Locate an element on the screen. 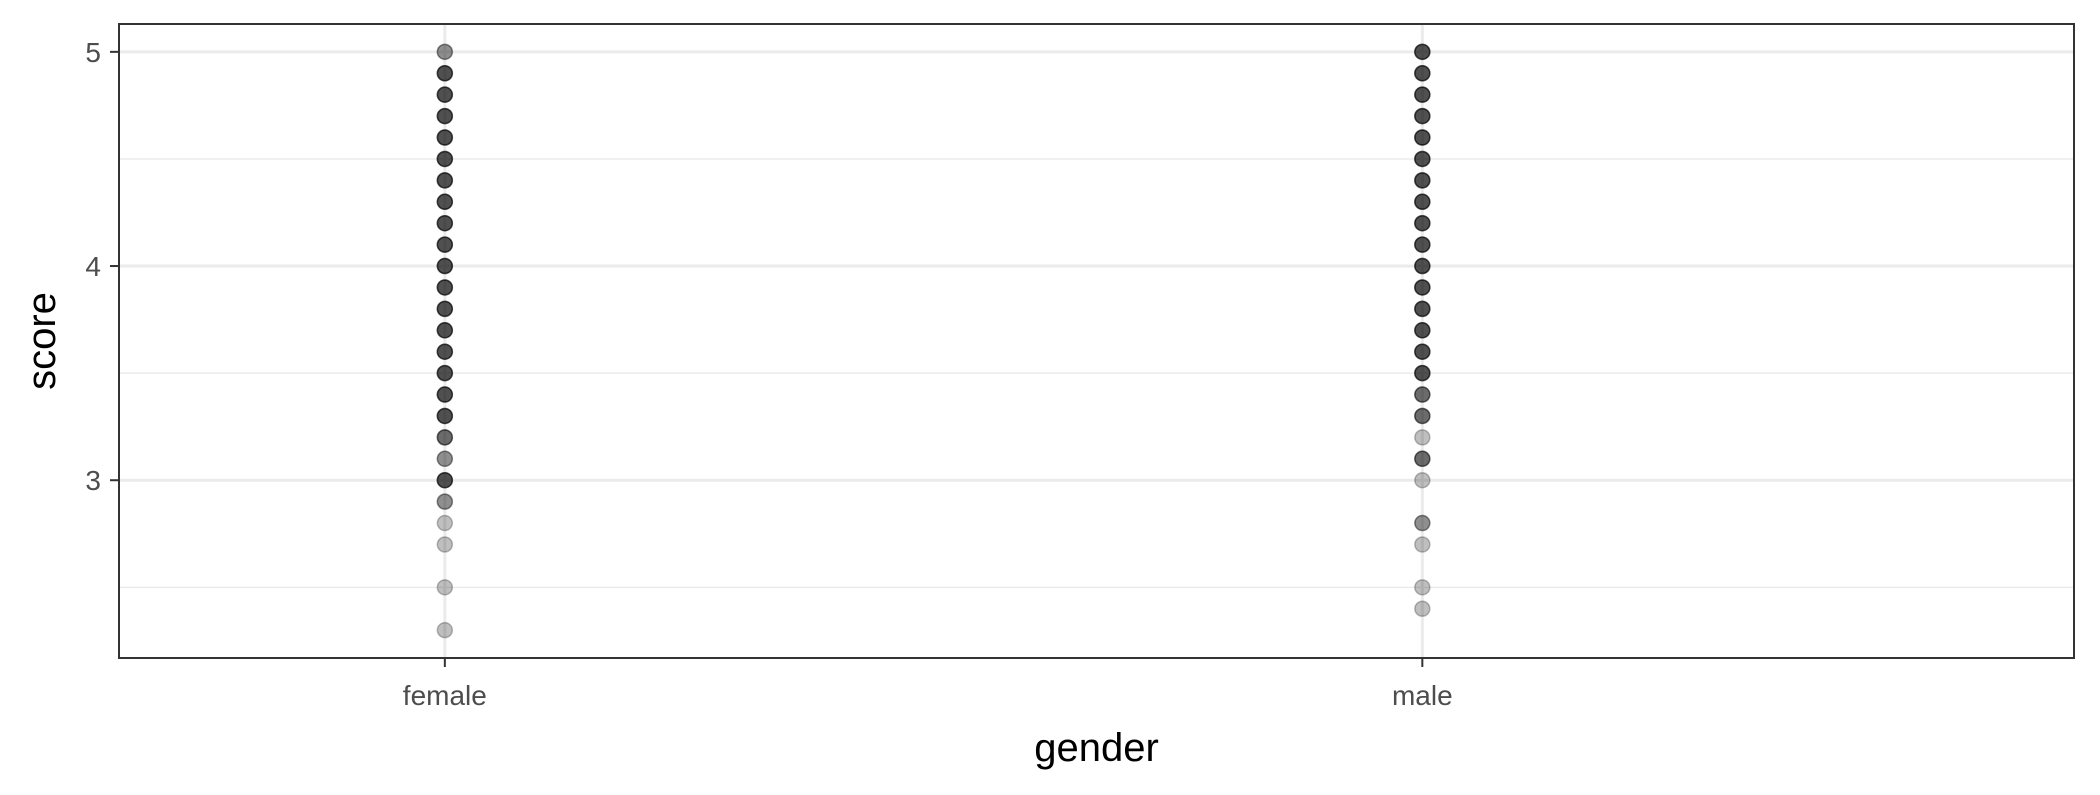 The width and height of the screenshot is (2100, 795). x-axis-title: gender is located at coordinates (1096, 748).